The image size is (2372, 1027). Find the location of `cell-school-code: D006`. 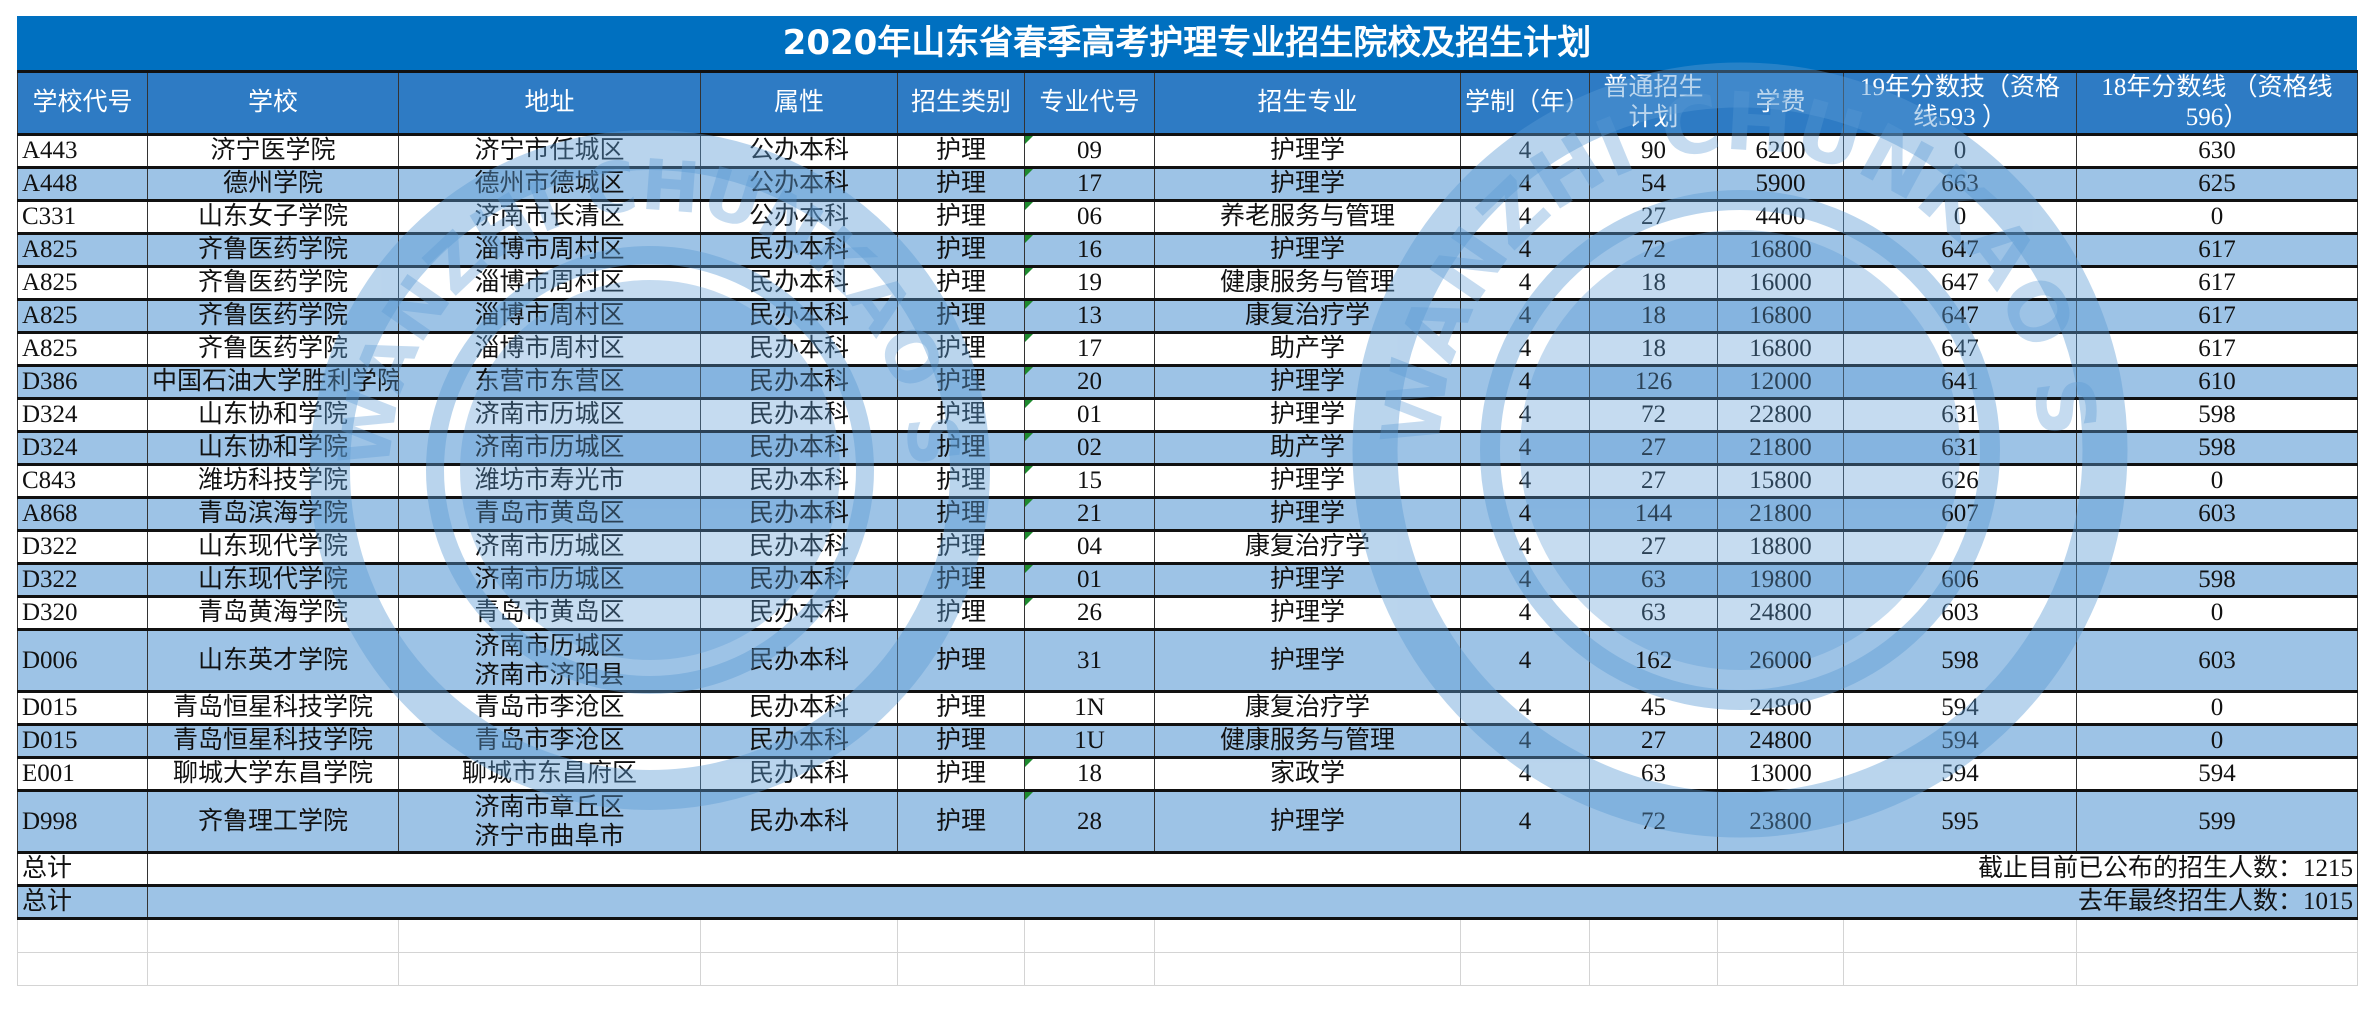

cell-school-code: D006 is located at coordinates (82, 660).